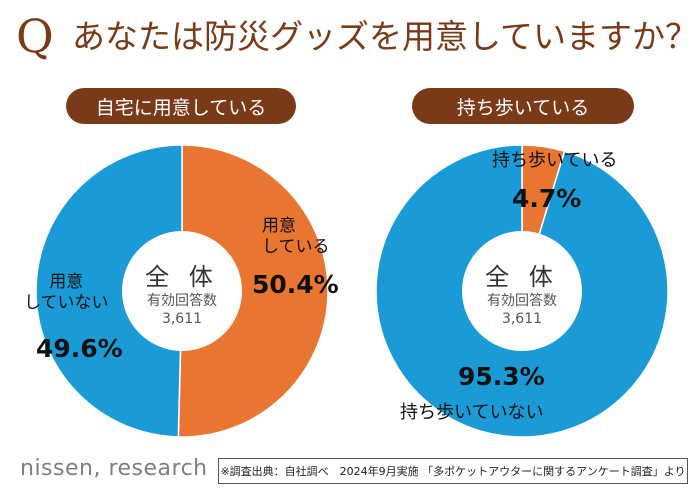 The image size is (700, 500). What do you see at coordinates (296, 236) in the screenshot?
I see `left-label-prepared: 用意 している` at bounding box center [296, 236].